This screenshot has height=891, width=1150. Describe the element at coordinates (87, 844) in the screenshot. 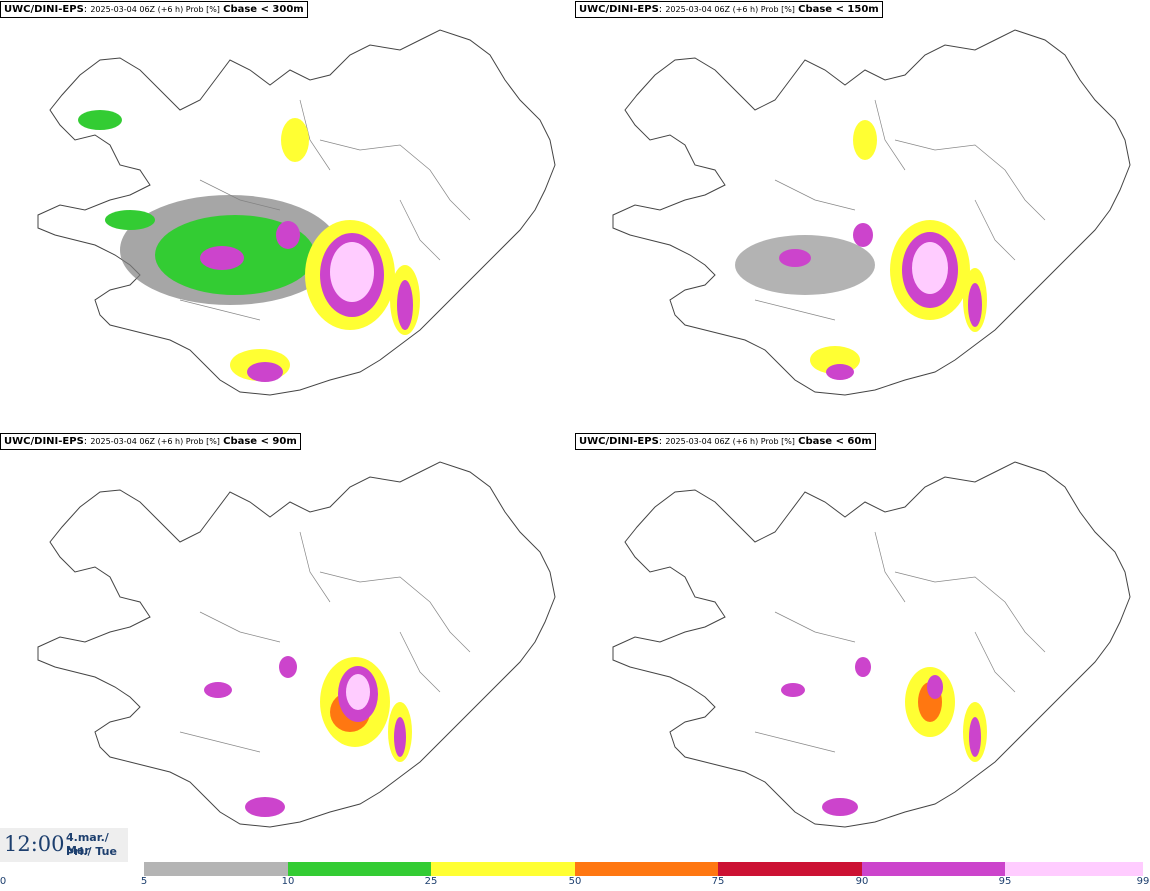

I see `valid-date: 4.mar./ Mar` at that location.